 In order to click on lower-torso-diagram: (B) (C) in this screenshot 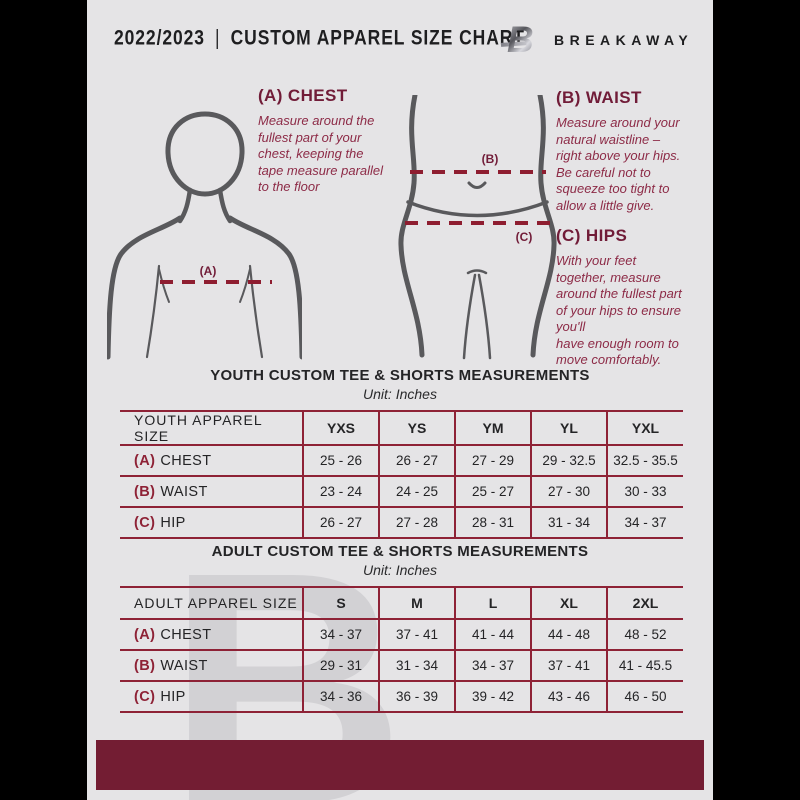, I will do `click(477, 227)`.